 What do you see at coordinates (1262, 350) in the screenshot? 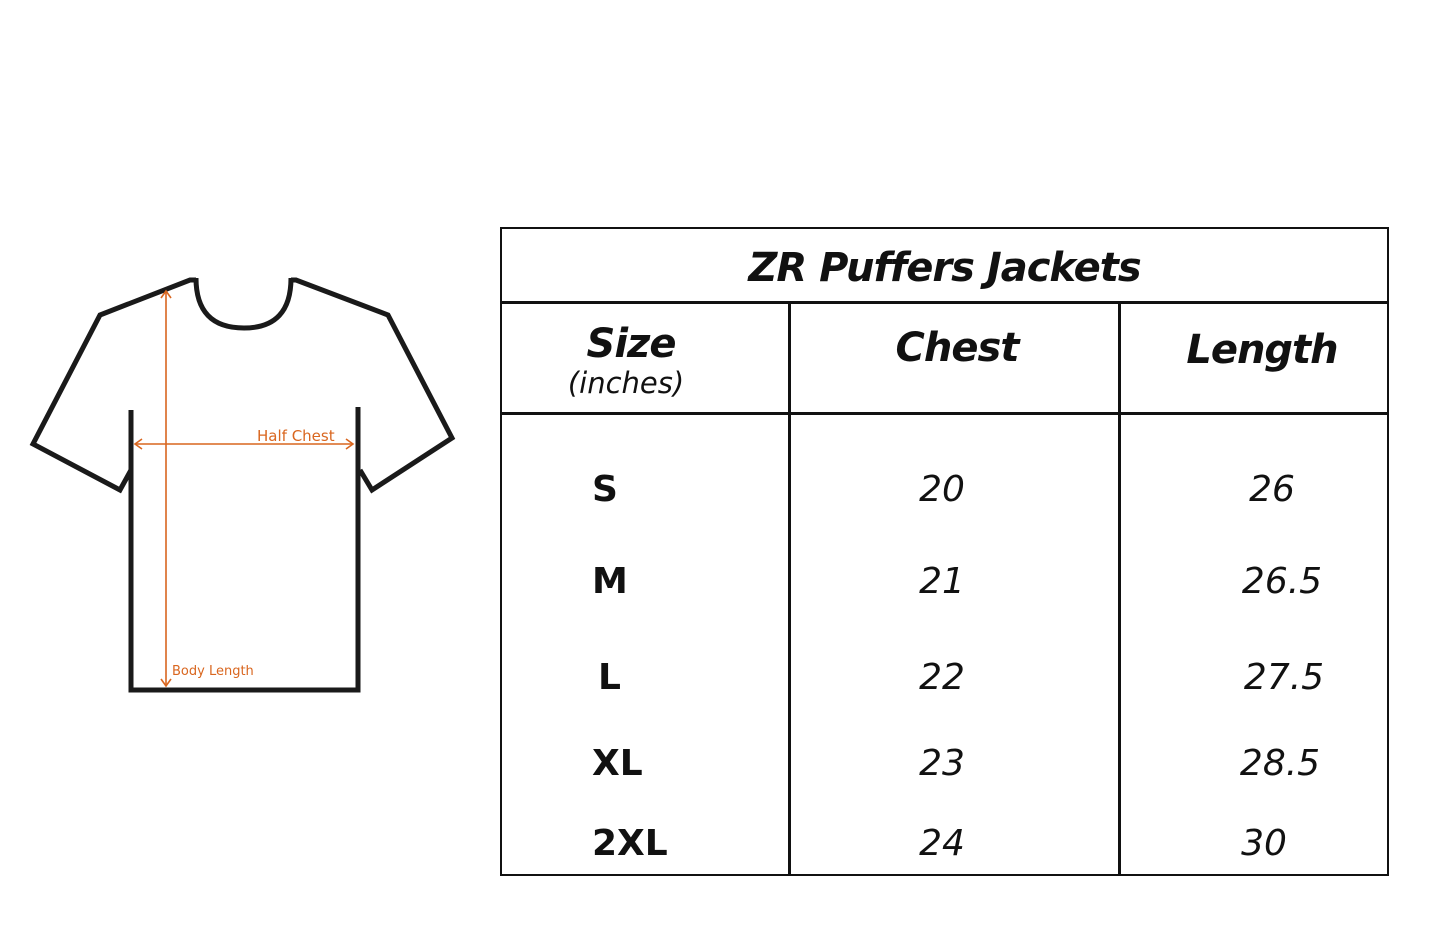
I see `header-length: Length` at bounding box center [1262, 350].